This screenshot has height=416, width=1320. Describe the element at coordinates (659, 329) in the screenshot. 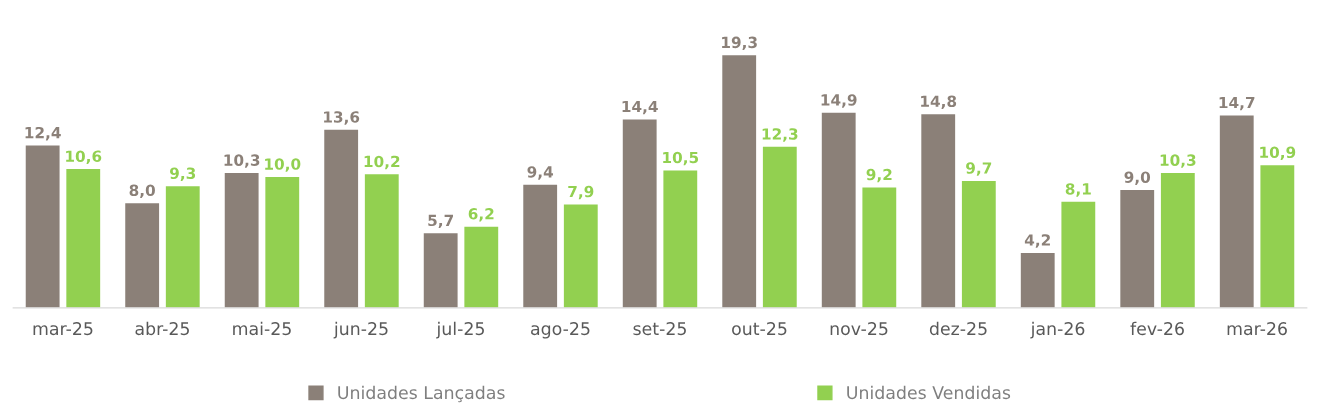

I see `x-tick-label: set-25` at that location.